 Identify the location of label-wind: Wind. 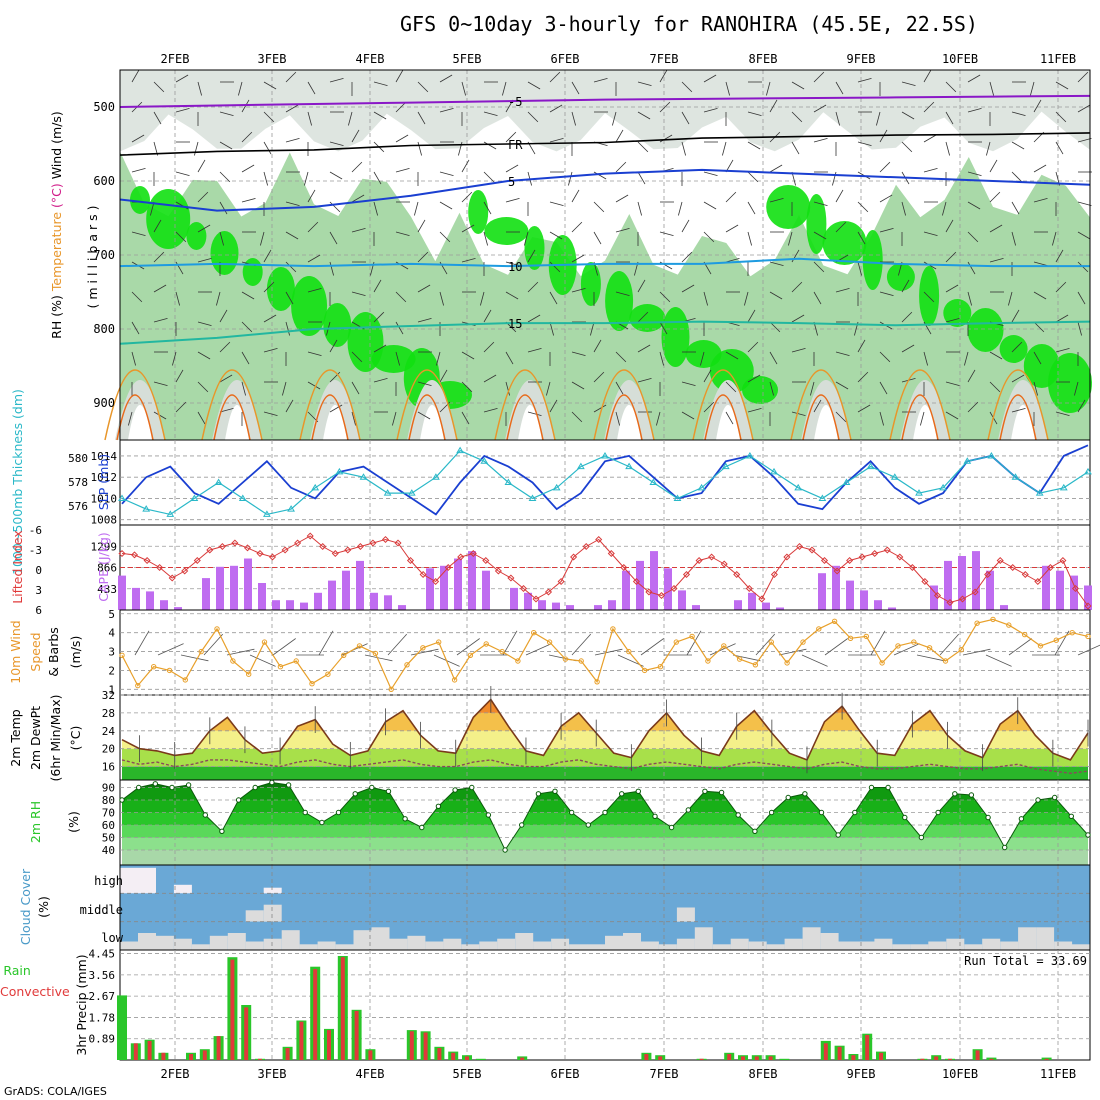
(56, 163).